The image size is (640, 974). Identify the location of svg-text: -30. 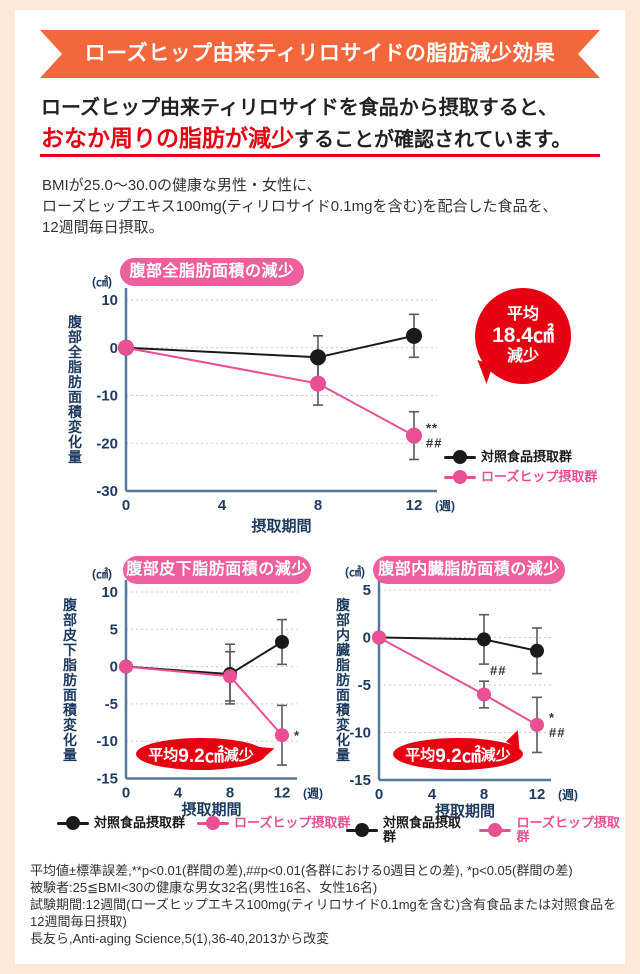
(107, 491).